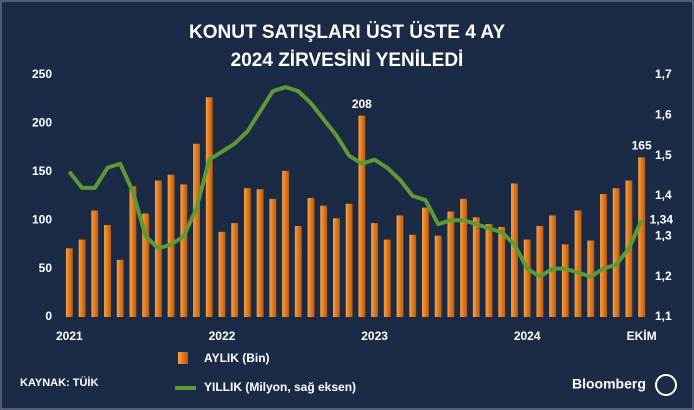 This screenshot has height=410, width=694. What do you see at coordinates (666, 385) in the screenshot?
I see `brand-logo` at bounding box center [666, 385].